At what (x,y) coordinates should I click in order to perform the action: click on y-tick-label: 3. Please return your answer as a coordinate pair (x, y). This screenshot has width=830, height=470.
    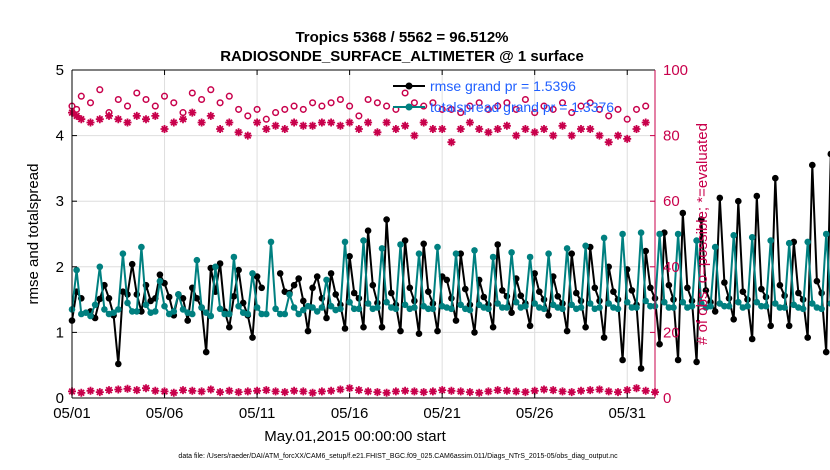
    Looking at the image, I should click on (60, 201).